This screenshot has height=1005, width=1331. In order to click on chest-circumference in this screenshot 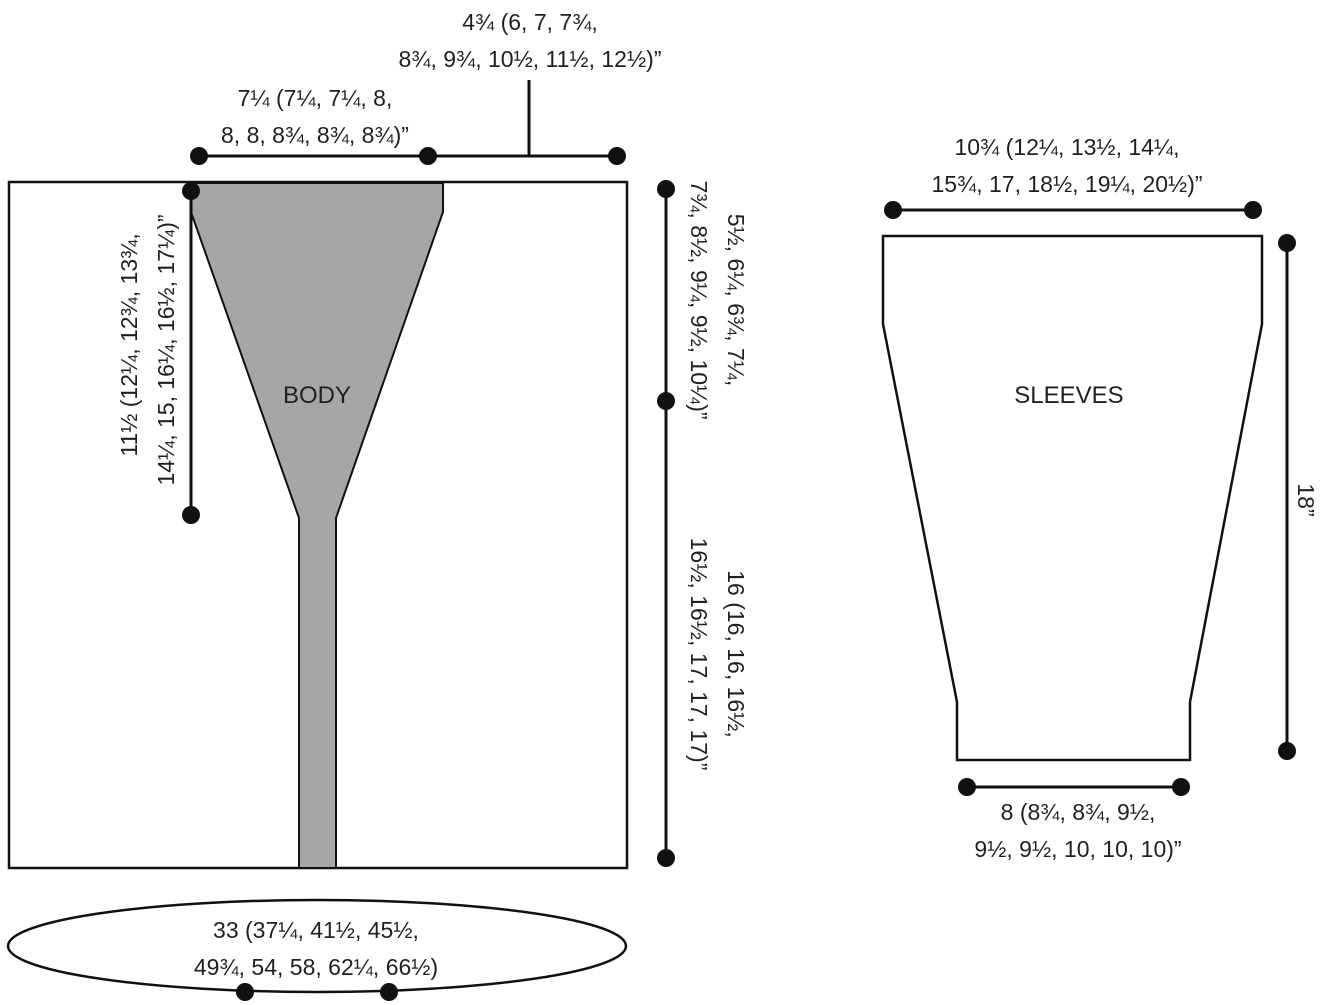, I will do `click(317, 949)`.